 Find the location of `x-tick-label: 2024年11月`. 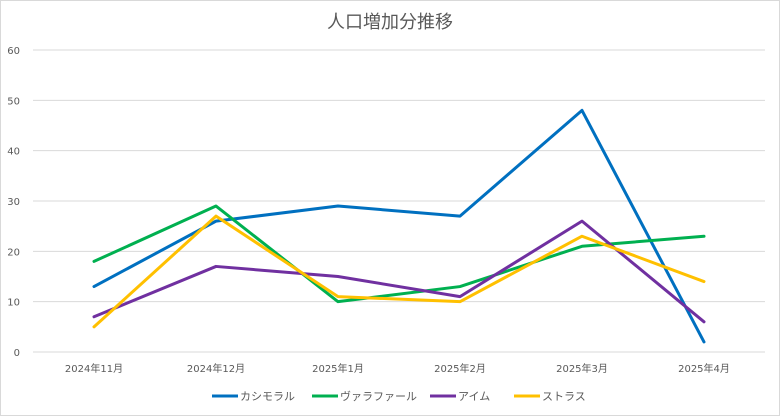

x-tick-label: 2024年11月 is located at coordinates (94, 368).